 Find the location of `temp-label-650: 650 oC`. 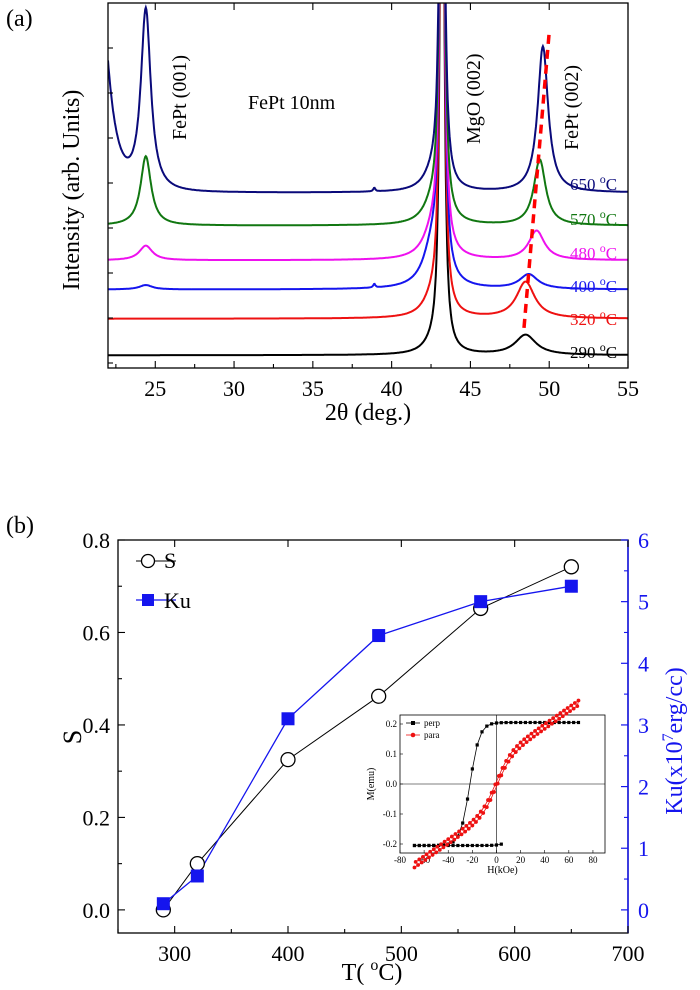

temp-label-650: 650 oC is located at coordinates (593, 183).